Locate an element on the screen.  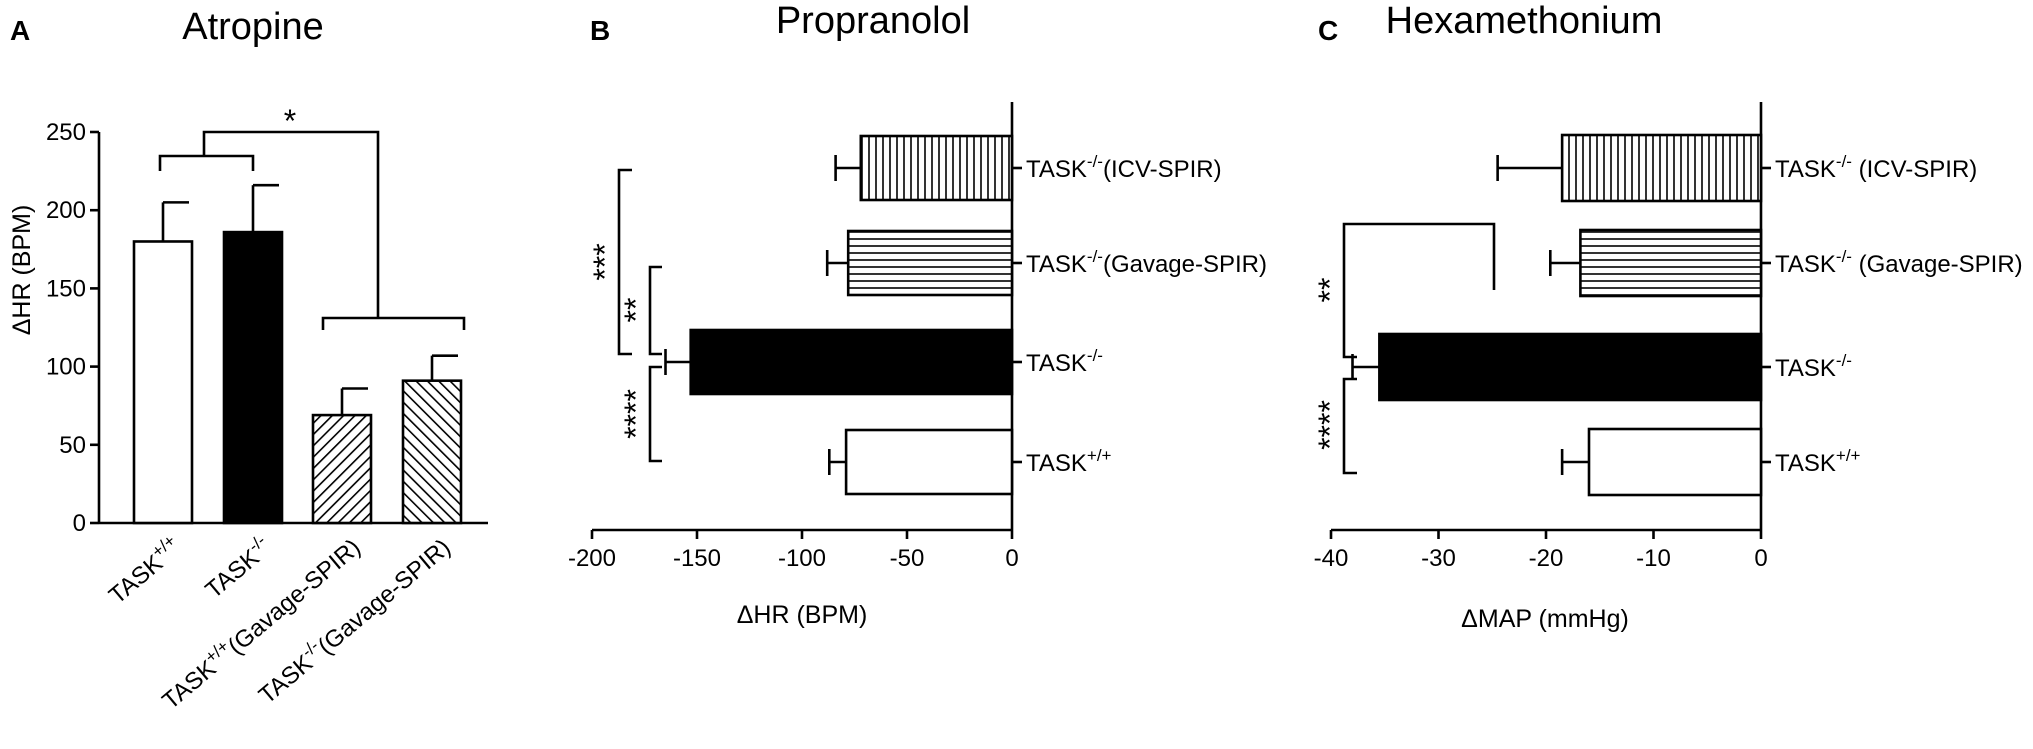
panel-b-title: Propranolol is located at coordinates (873, 21).